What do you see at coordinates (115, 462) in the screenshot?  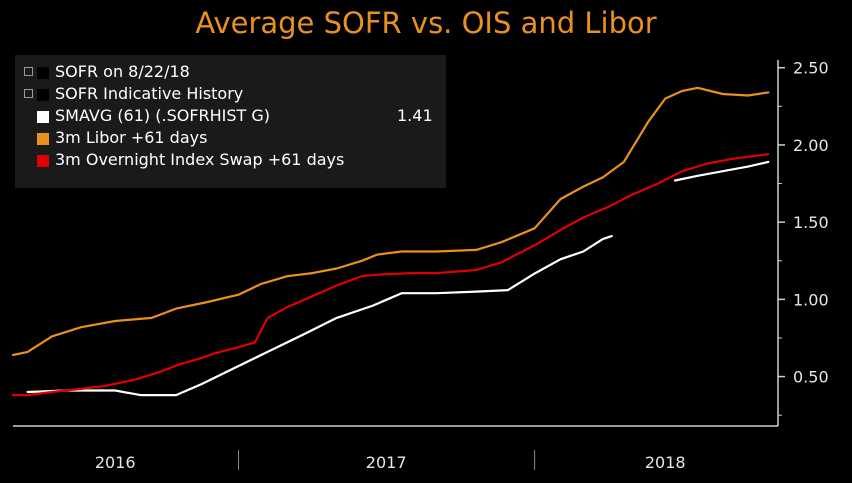 I see `x-tick-label: 2016` at bounding box center [115, 462].